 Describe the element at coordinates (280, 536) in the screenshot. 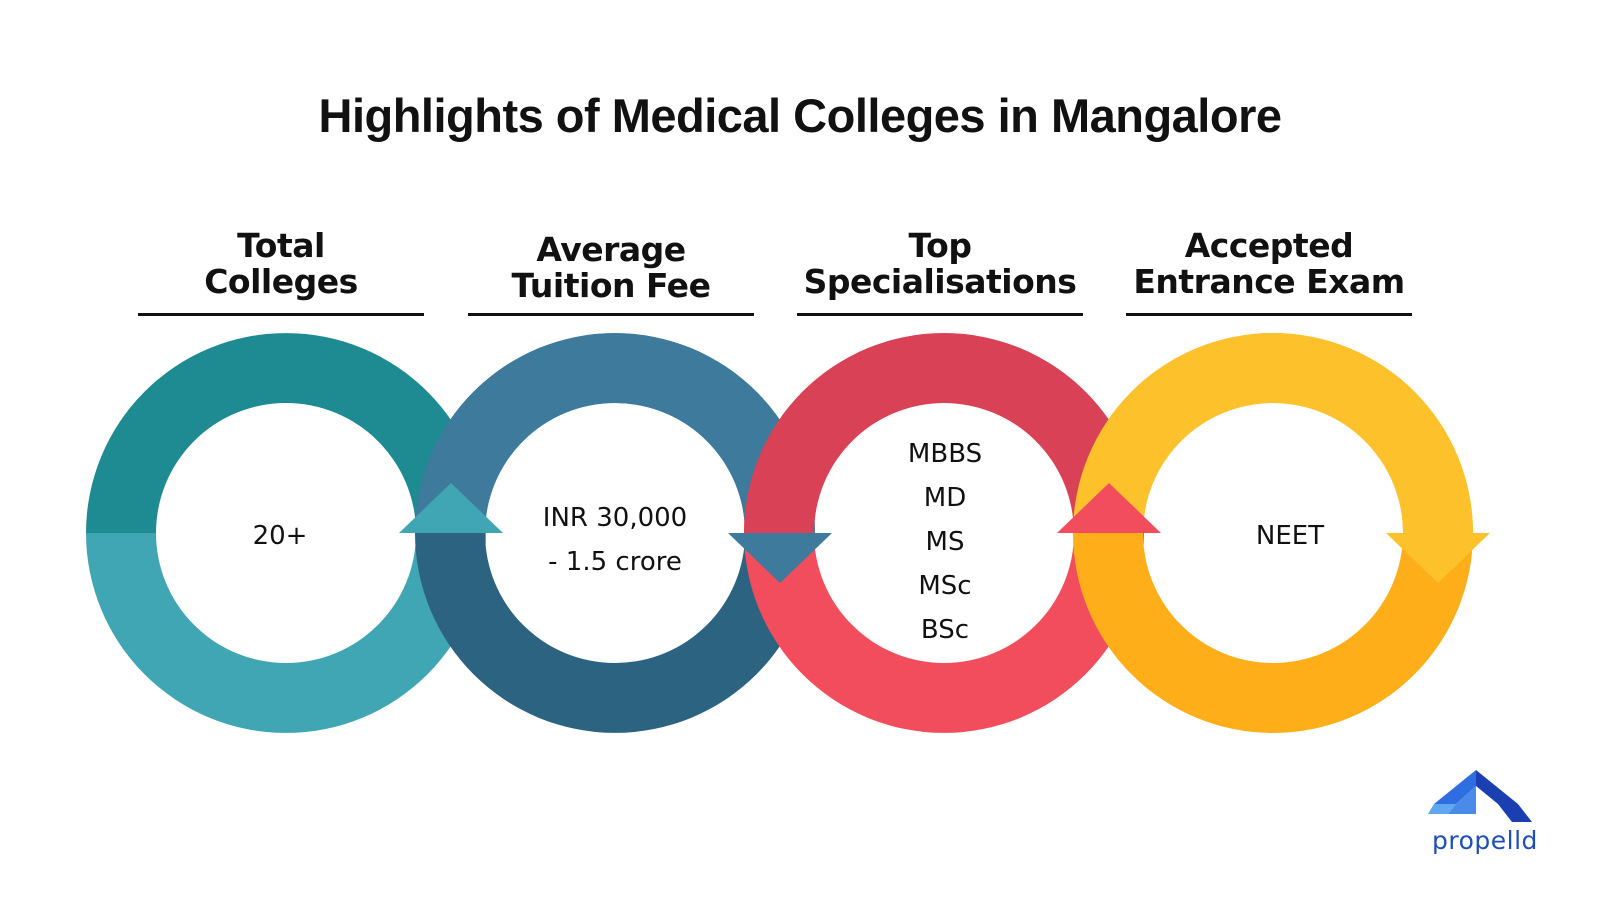

I see `value-total-colleges: 20+` at that location.